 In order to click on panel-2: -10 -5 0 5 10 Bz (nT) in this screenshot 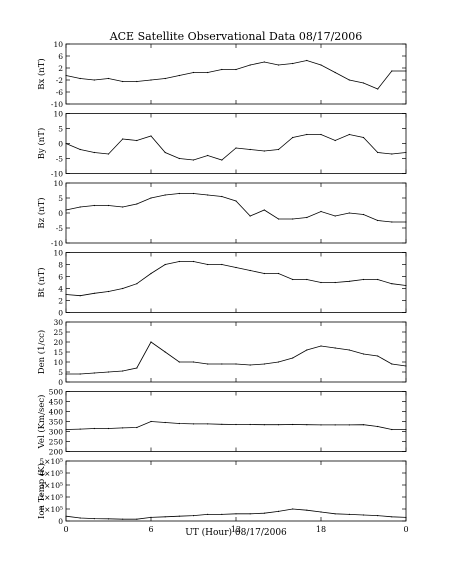, I will do `click(221, 213)`.